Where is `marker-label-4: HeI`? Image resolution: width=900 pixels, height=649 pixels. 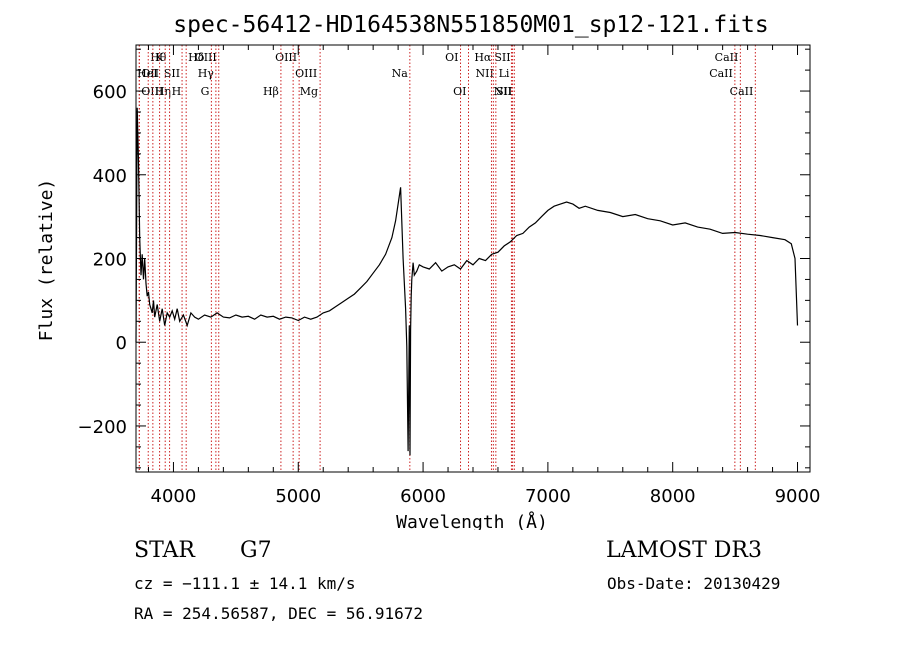
marker-label-4: HeI is located at coordinates (147, 73).